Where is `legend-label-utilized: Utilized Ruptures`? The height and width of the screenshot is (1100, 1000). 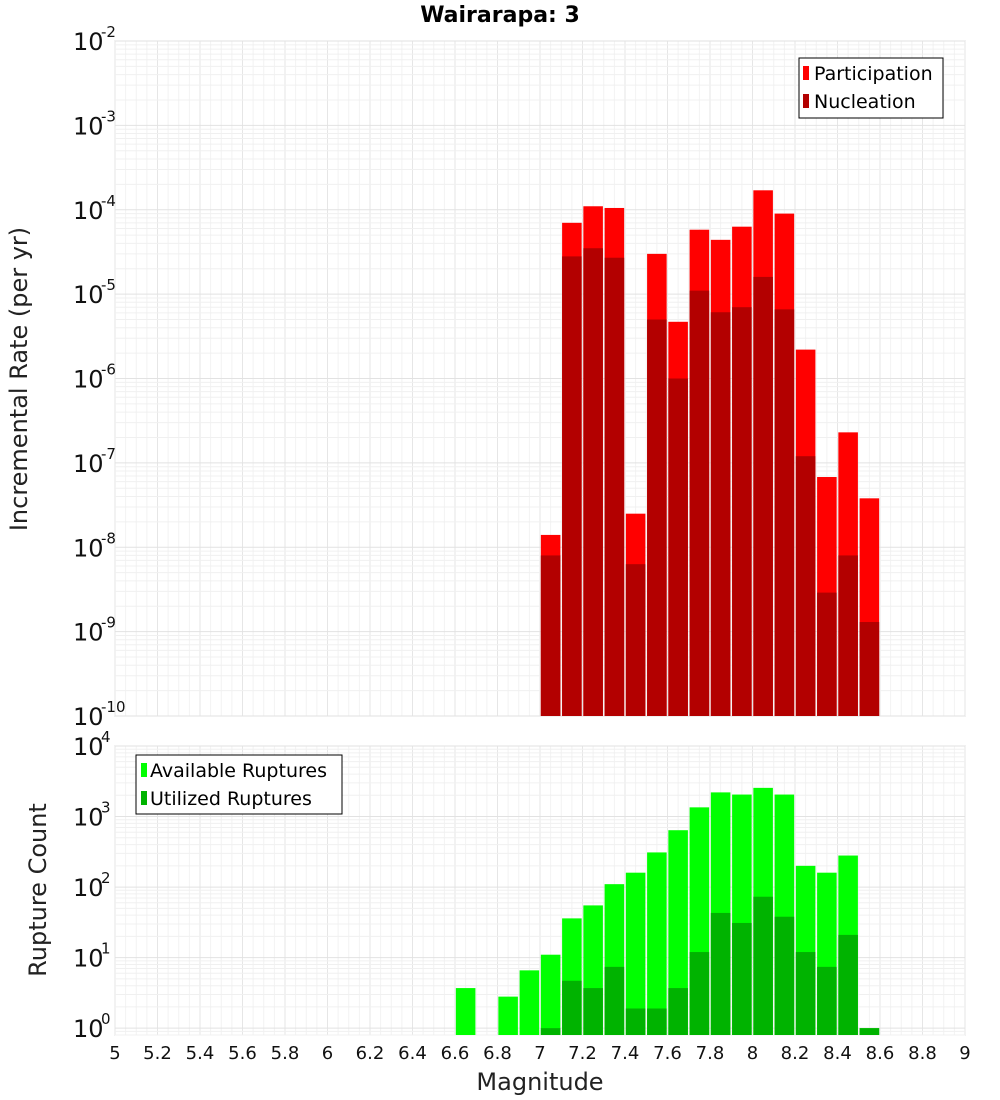 legend-label-utilized: Utilized Ruptures is located at coordinates (231, 799).